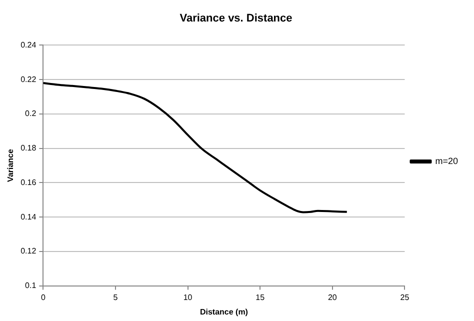 Image resolution: width=474 pixels, height=321 pixels. What do you see at coordinates (28, 182) in the screenshot?
I see `y-tick-label: 0.16` at bounding box center [28, 182].